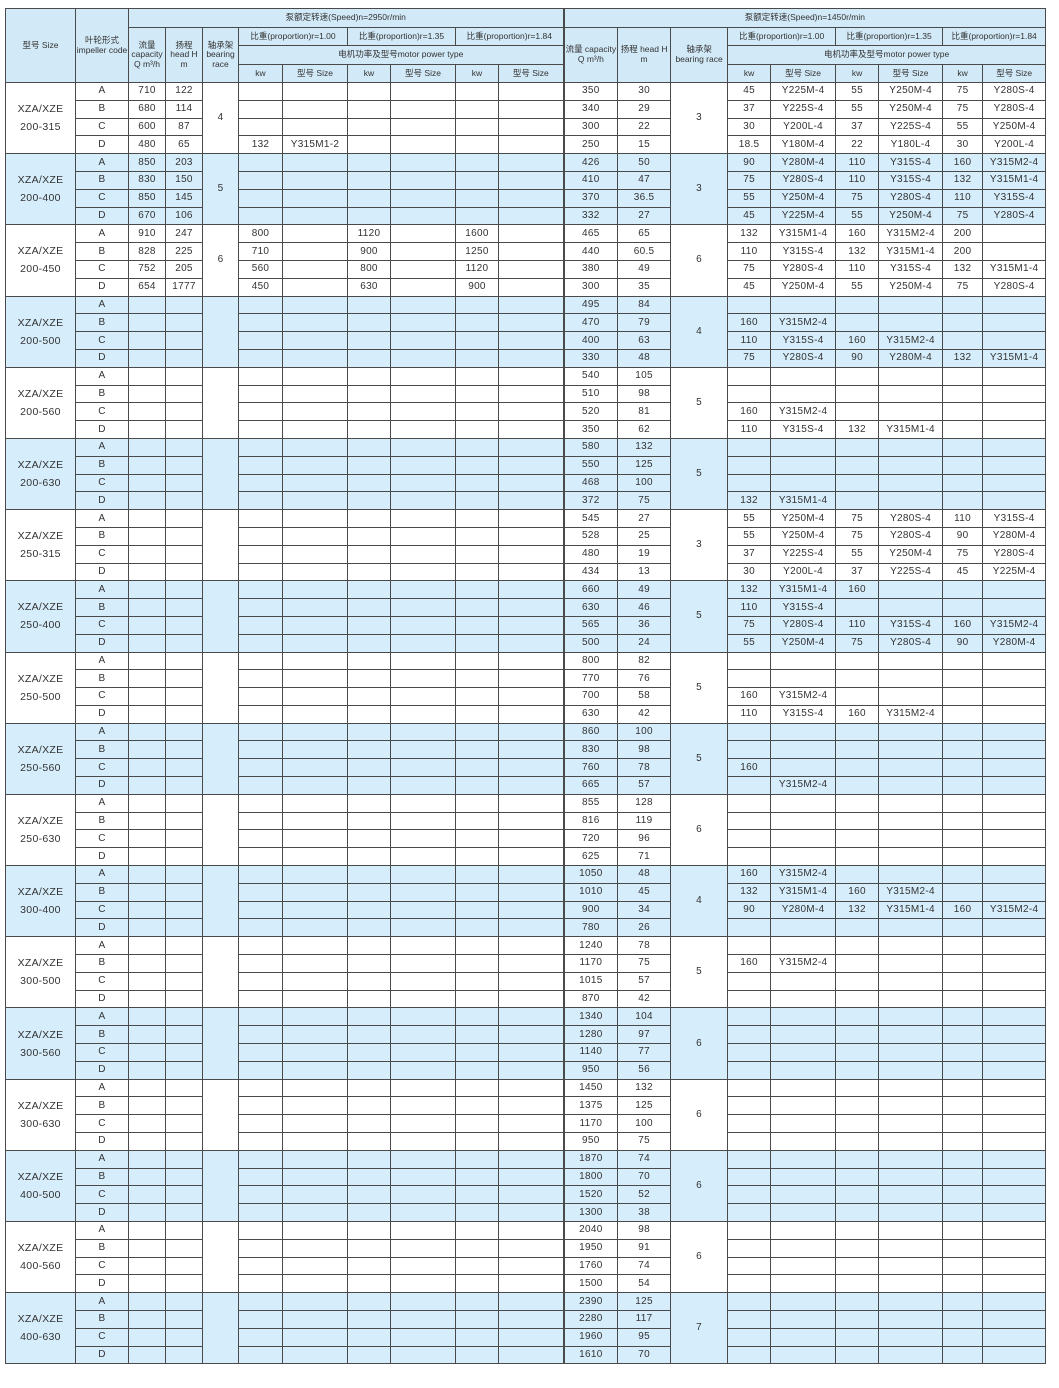 This screenshot has width=1059, height=1388. What do you see at coordinates (590, 145) in the screenshot?
I see `capacity-cell: 250` at bounding box center [590, 145].